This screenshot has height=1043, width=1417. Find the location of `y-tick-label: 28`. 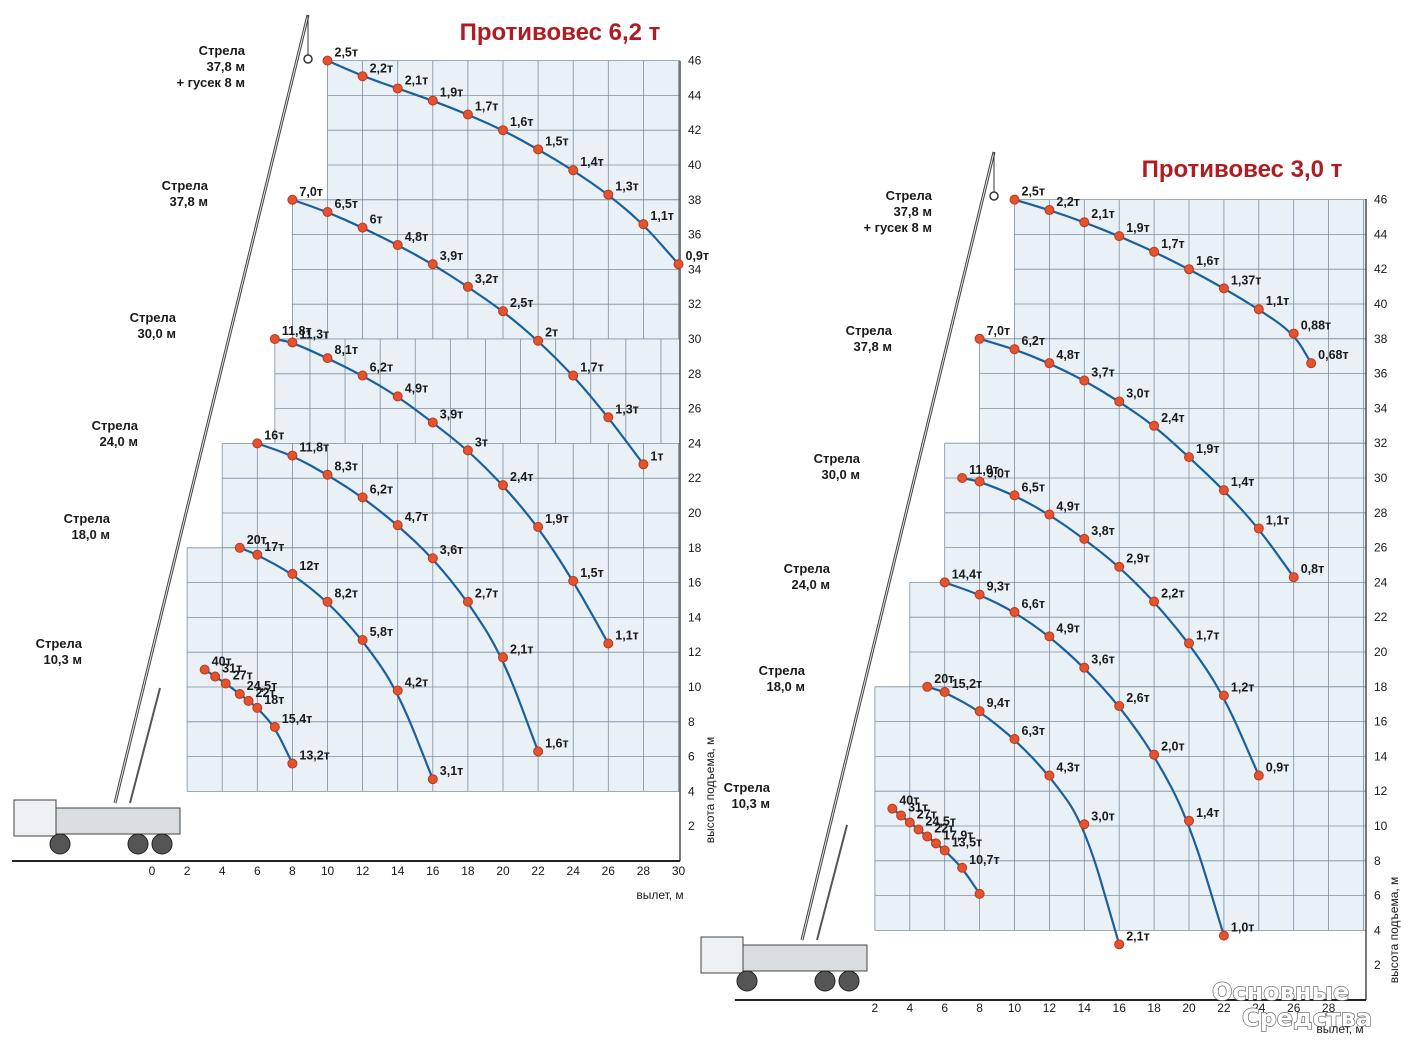

y-tick-label: 28 is located at coordinates (1381, 513).